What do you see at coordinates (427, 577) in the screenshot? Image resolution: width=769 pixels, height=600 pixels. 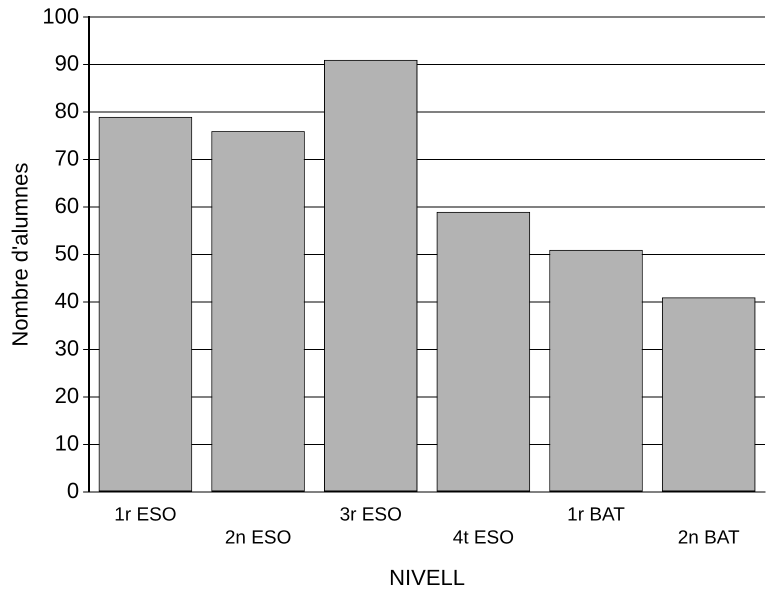 I see `x-axis-title: NIVELL` at bounding box center [427, 577].